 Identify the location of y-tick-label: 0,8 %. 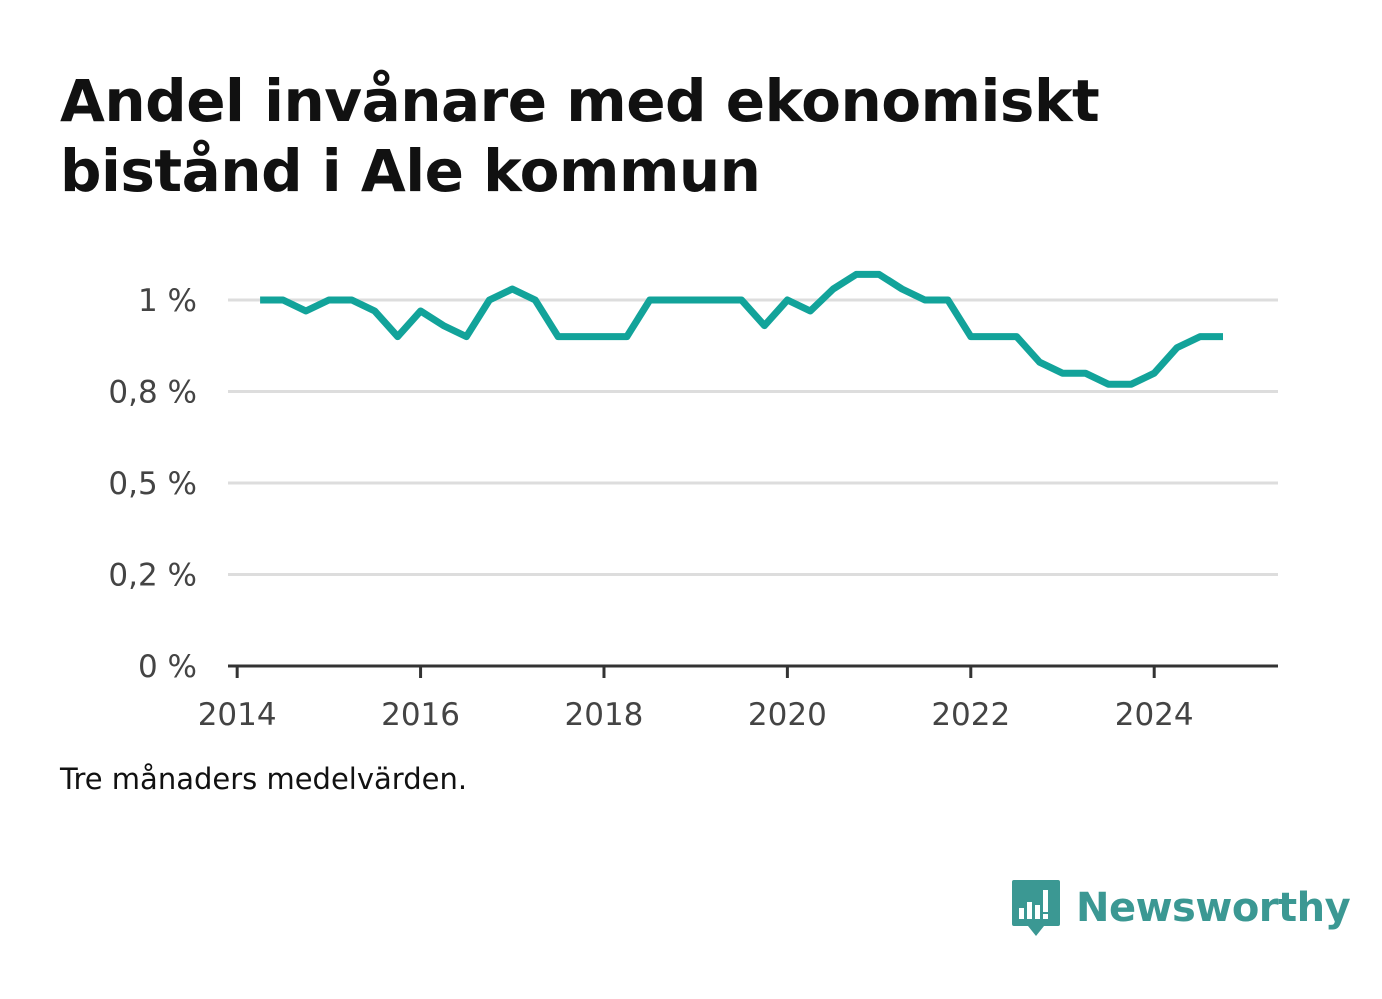
(152, 393).